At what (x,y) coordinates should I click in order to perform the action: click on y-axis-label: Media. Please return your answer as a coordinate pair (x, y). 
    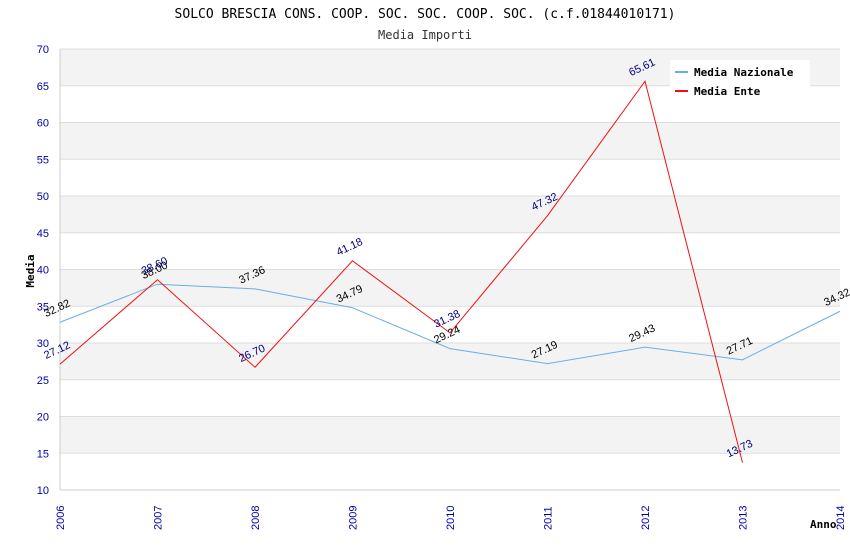
    Looking at the image, I should click on (30, 270).